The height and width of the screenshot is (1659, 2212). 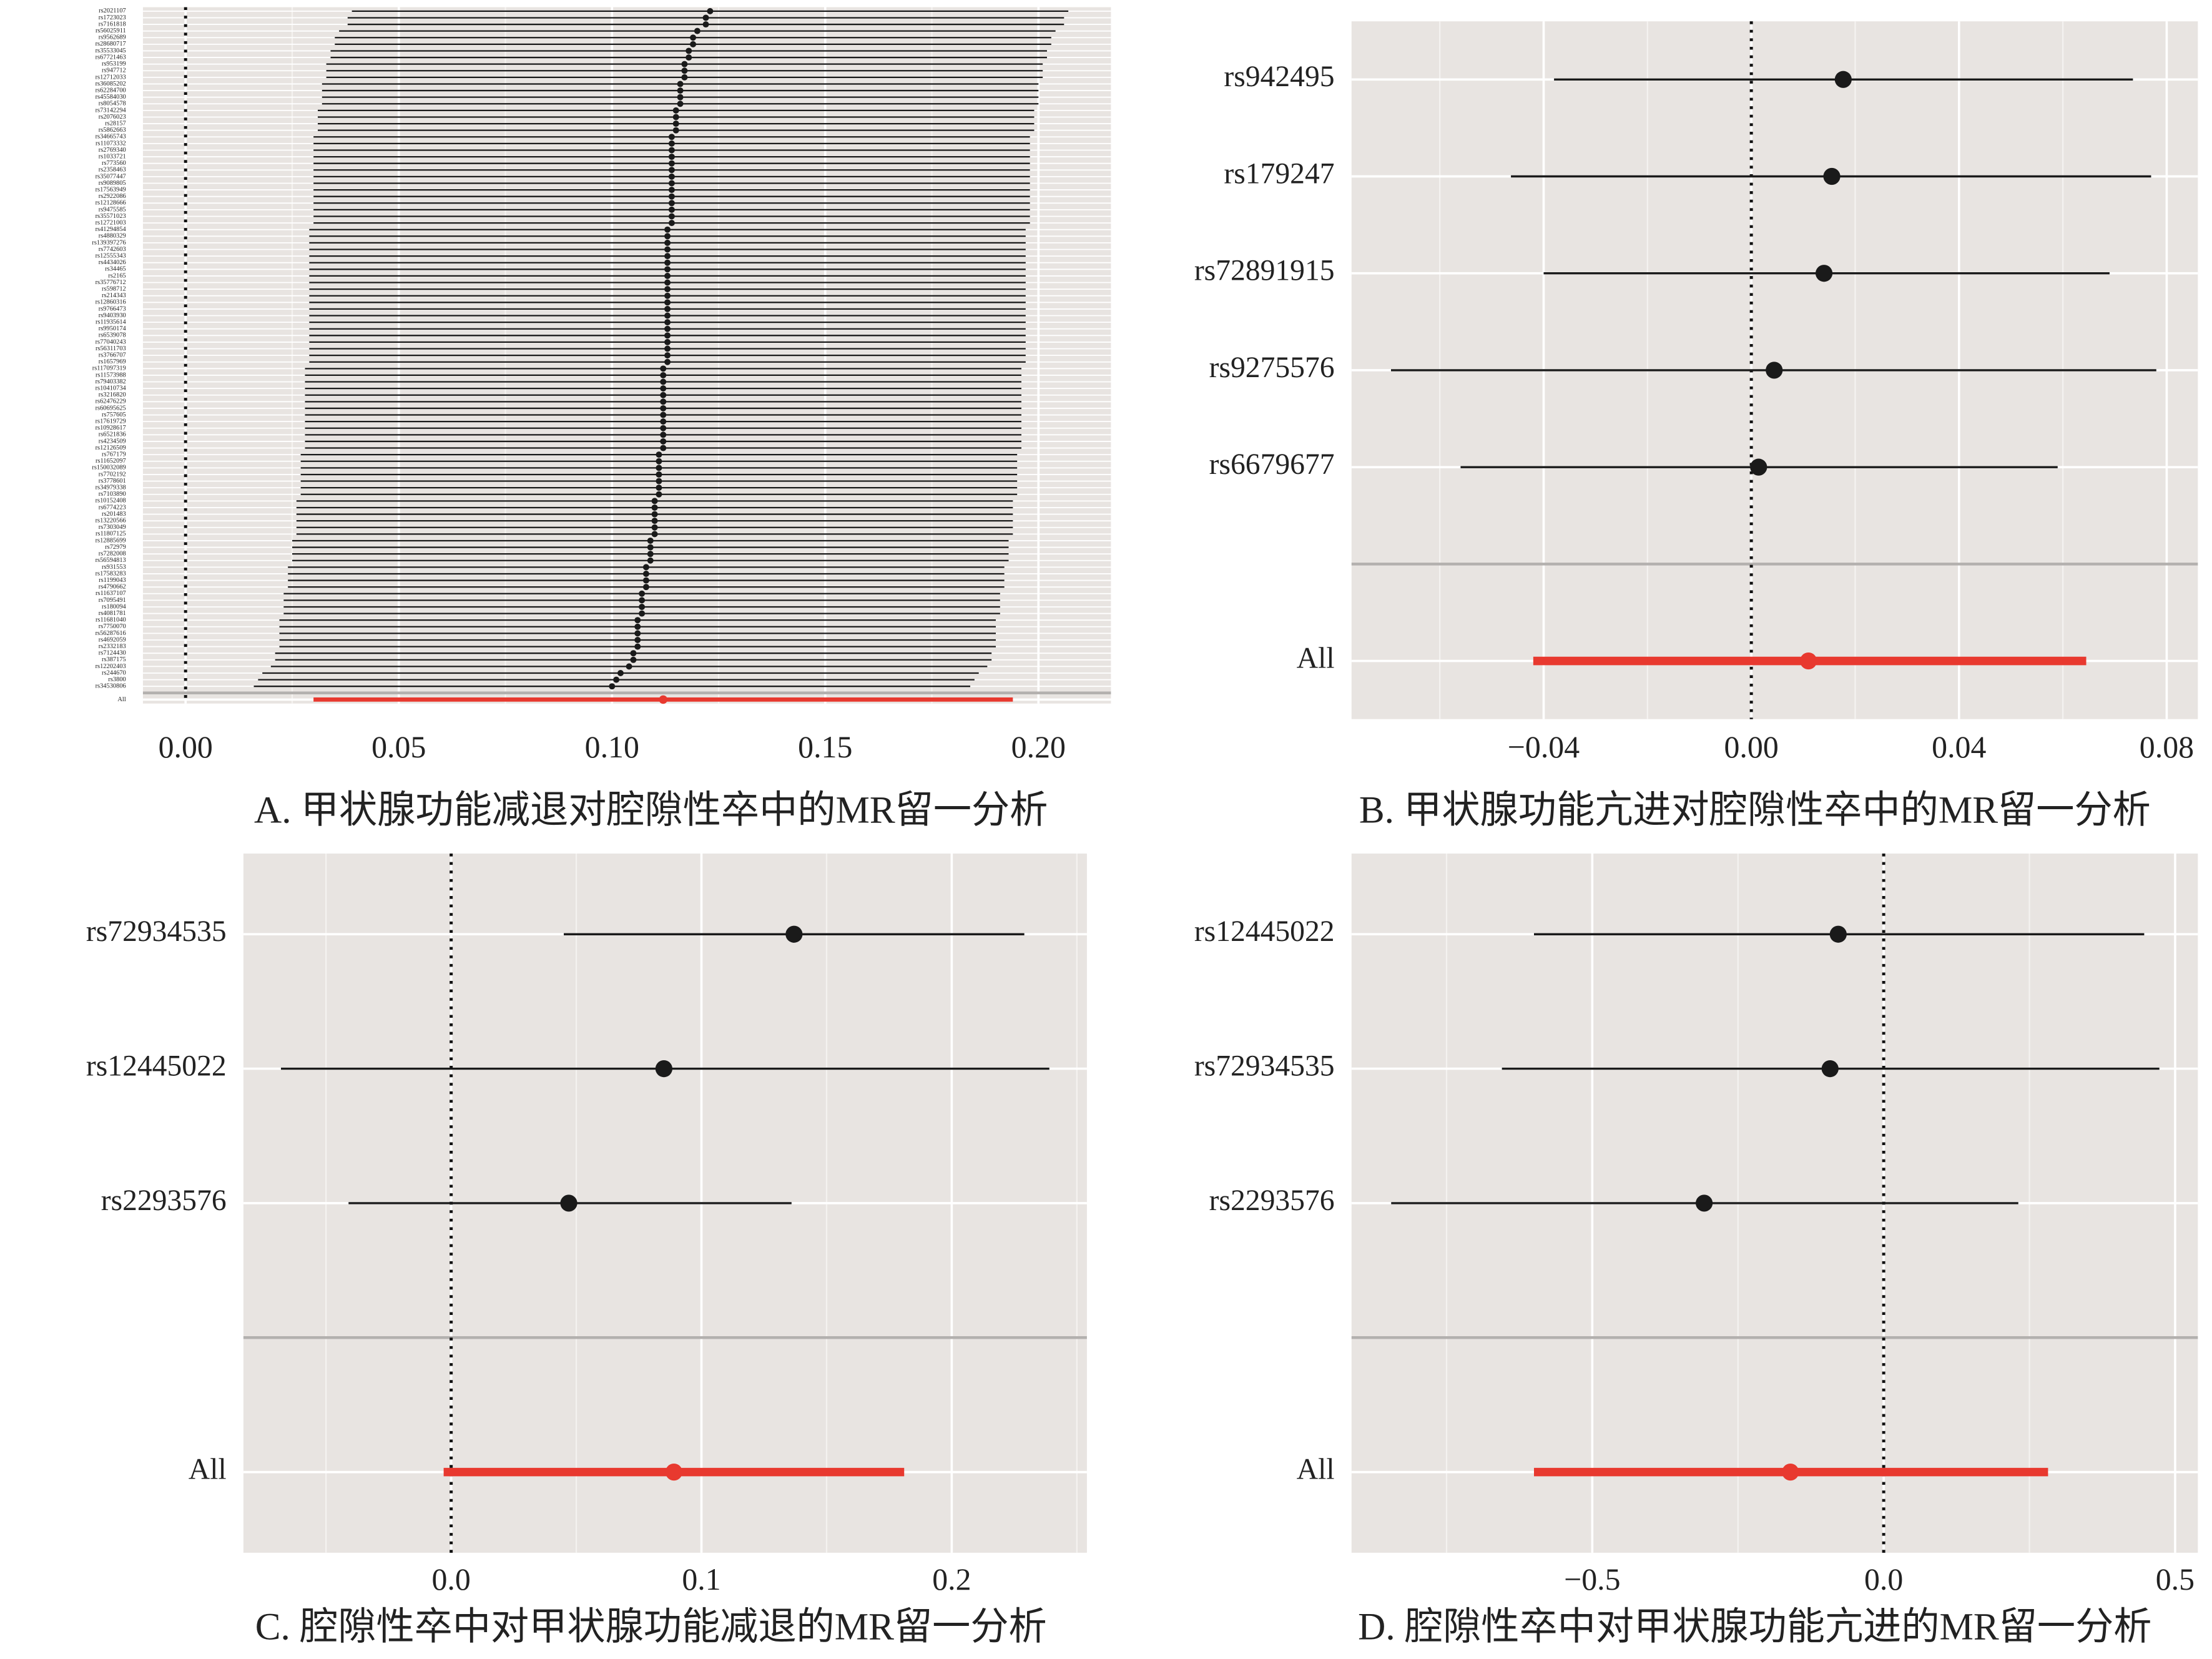 What do you see at coordinates (111, 341) in the screenshot?
I see `row-label: rs77040243` at bounding box center [111, 341].